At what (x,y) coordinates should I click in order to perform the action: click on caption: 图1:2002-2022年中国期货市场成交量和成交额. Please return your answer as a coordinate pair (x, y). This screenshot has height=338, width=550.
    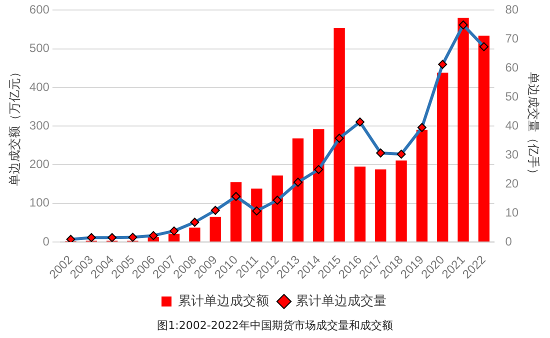
    Looking at the image, I should click on (275, 325).